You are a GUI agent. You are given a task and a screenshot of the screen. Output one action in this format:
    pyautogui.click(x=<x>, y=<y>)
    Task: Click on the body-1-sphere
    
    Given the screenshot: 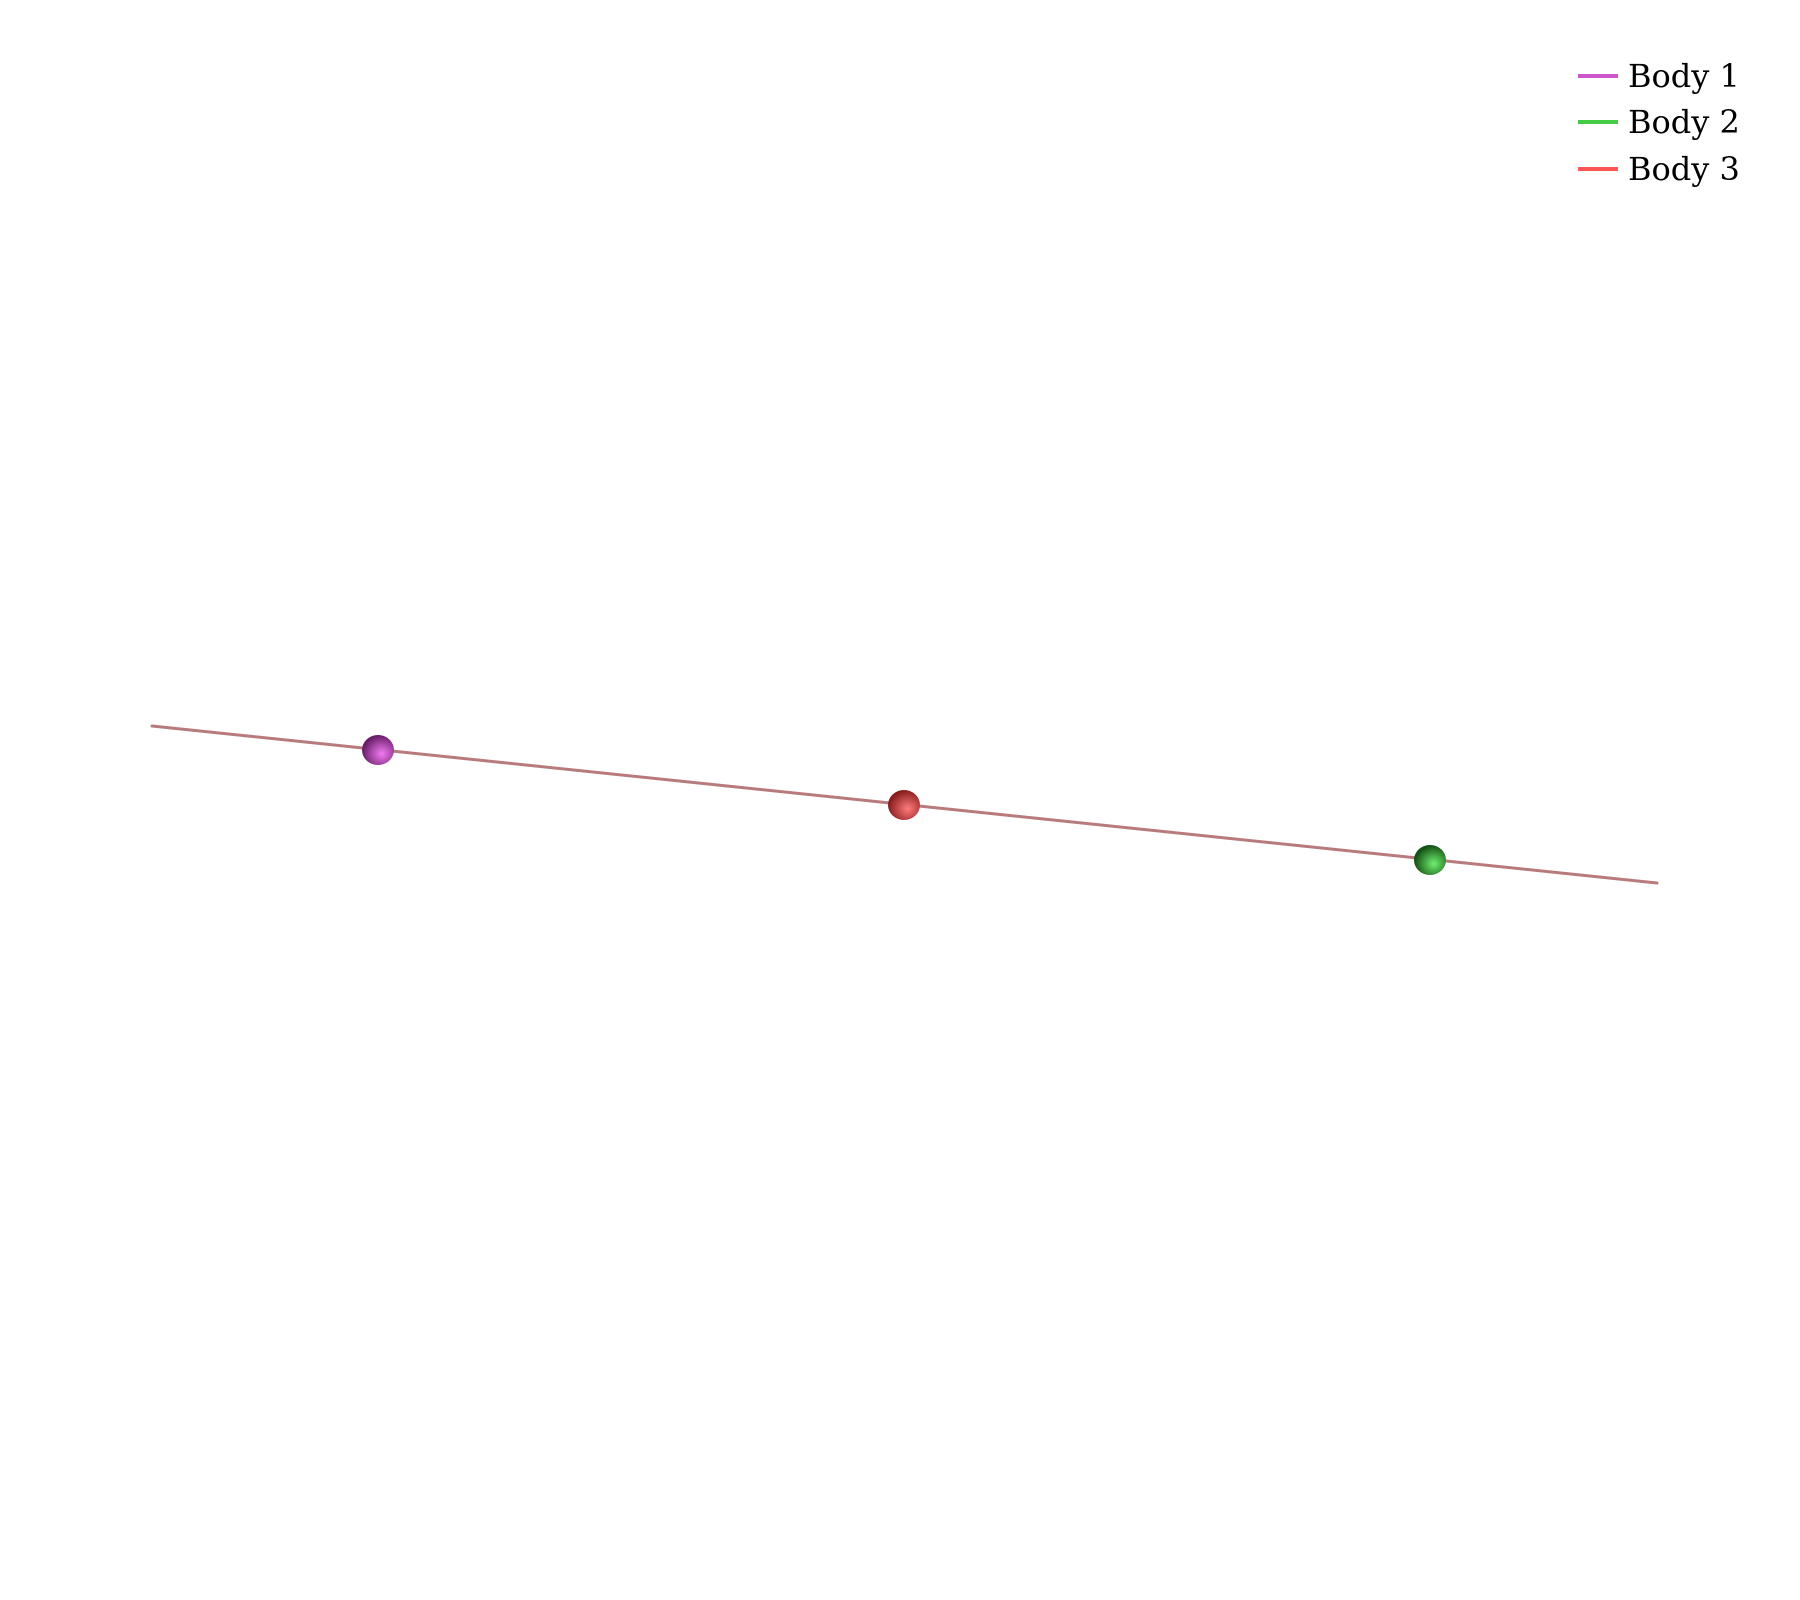 What is the action you would take?
    pyautogui.click(x=378, y=750)
    